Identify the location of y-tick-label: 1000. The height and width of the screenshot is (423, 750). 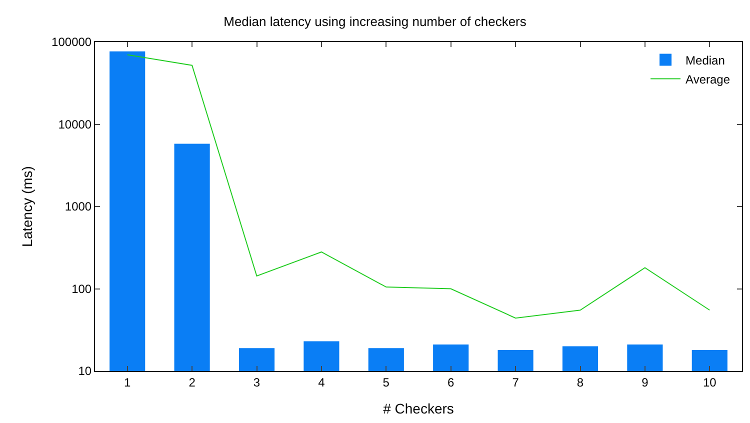
(78, 207).